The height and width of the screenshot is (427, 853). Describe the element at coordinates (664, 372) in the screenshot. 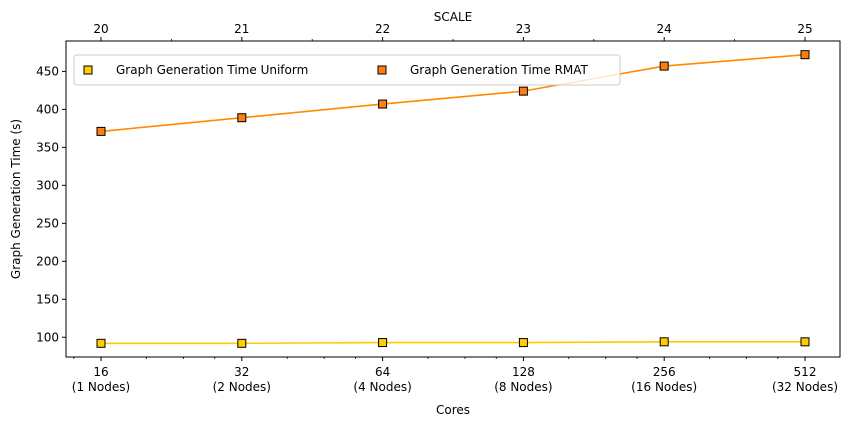

I see `x-tick-label: 256` at that location.